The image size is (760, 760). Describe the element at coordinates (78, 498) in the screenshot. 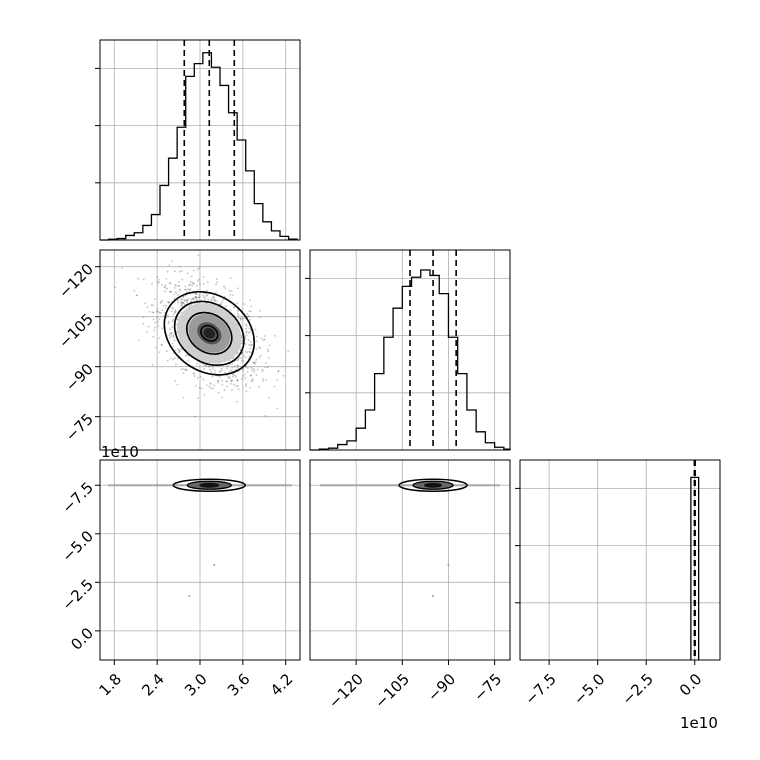

I see `scatter-p1-p3-ytick-label-3: −7.5` at that location.